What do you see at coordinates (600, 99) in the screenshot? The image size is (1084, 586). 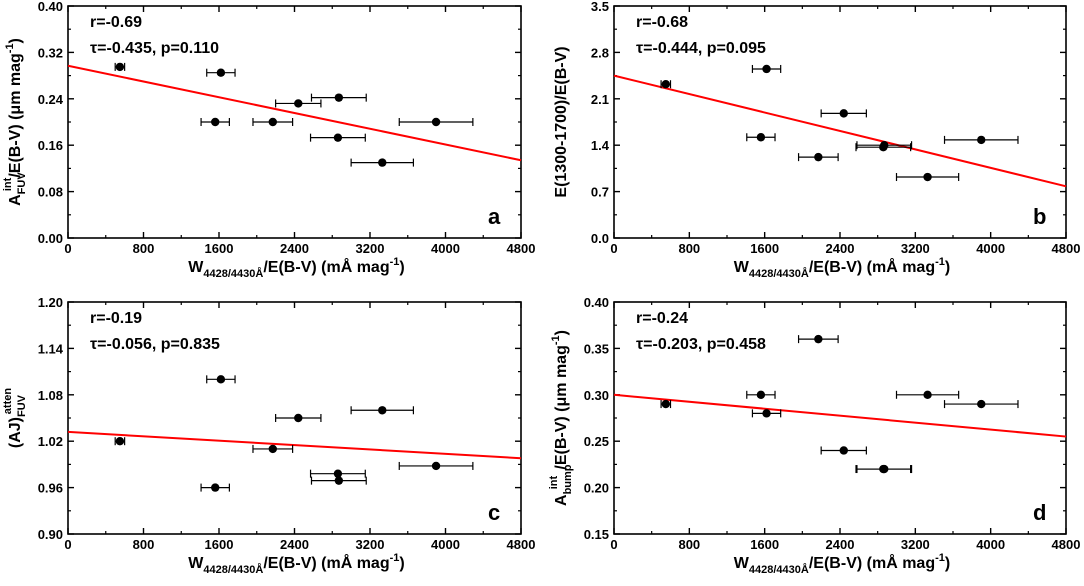 I see `y-tick-label: 2.1` at bounding box center [600, 99].